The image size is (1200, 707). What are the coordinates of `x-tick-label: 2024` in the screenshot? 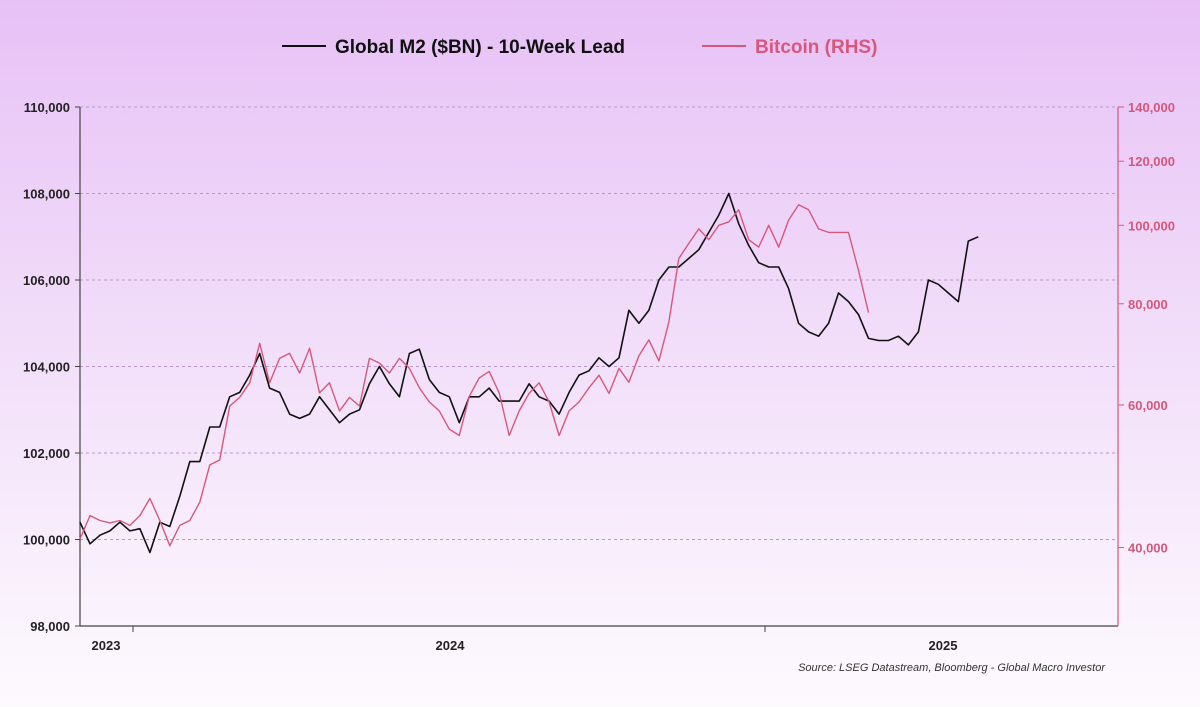 It's located at (451, 645).